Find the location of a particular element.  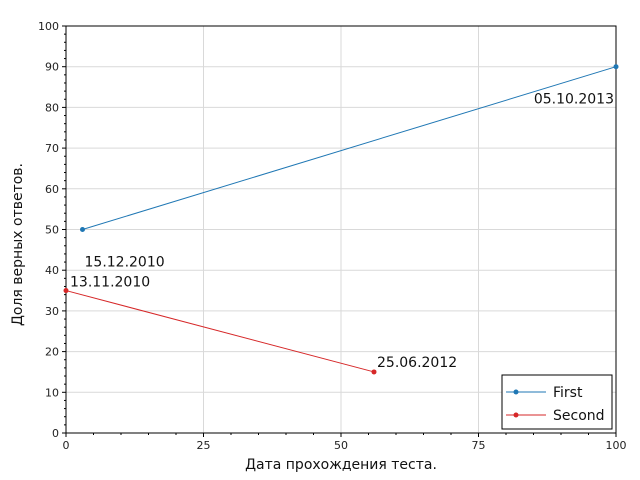

x-axis-ticks: 0 25 50 75 100 is located at coordinates (345, 442).